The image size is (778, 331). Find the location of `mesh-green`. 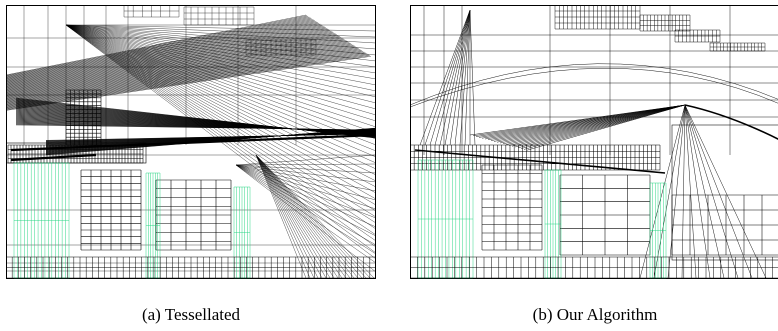

mesh-green is located at coordinates (542, 219).